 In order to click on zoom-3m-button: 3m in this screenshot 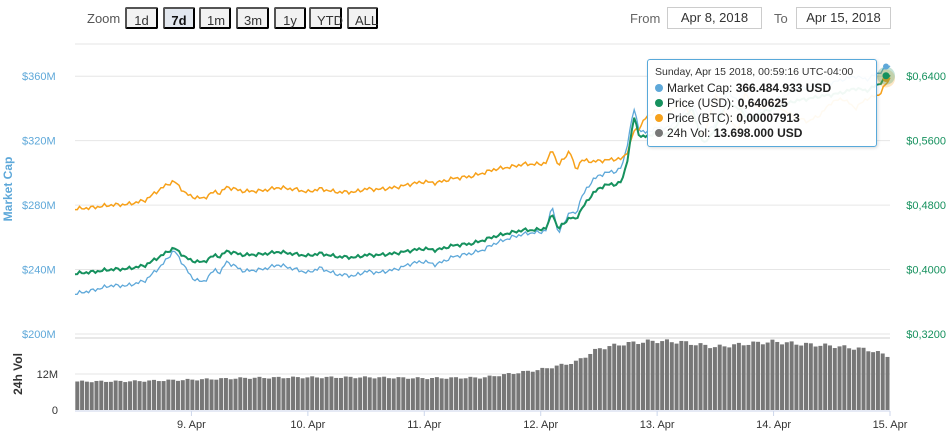, I will do `click(252, 18)`.